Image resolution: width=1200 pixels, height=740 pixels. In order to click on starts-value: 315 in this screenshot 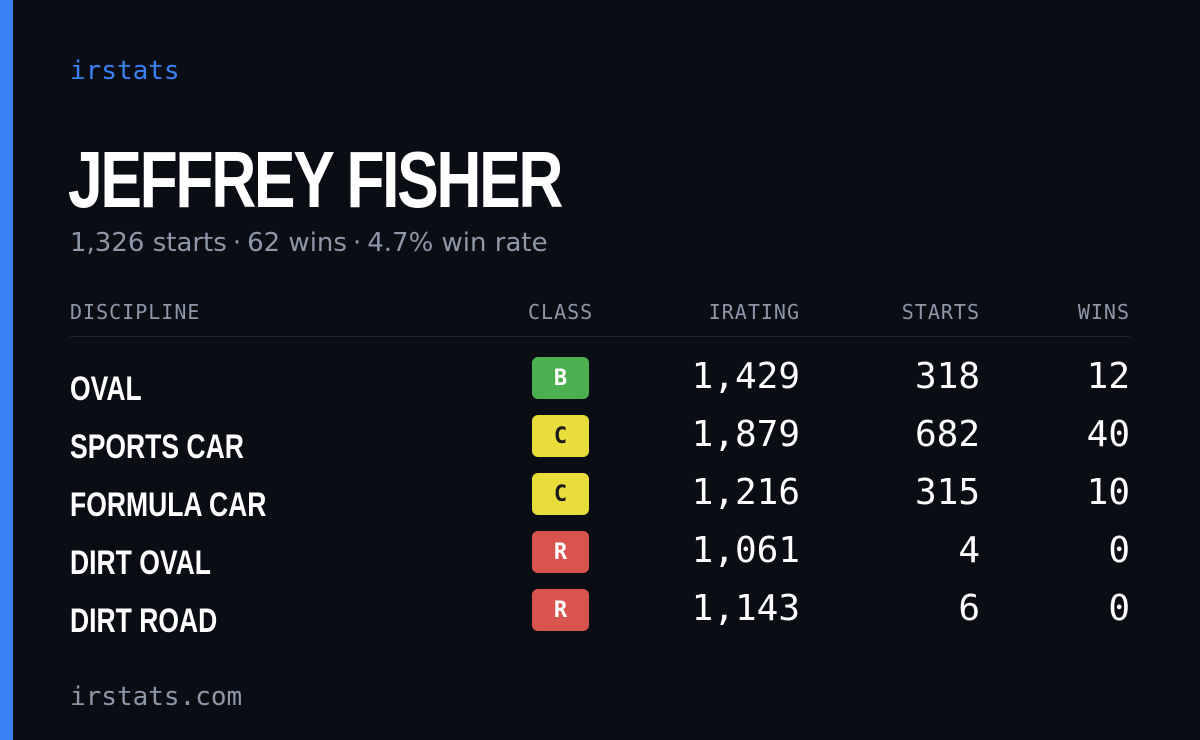, I will do `click(947, 492)`.